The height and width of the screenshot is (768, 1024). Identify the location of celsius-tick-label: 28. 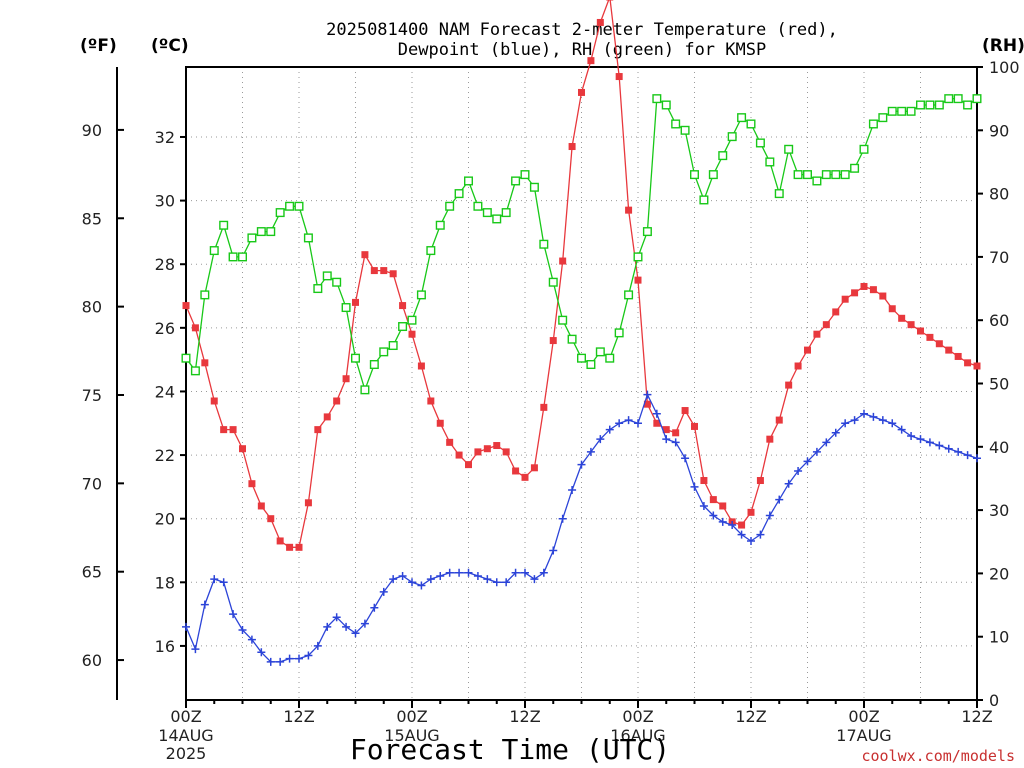
(165, 264).